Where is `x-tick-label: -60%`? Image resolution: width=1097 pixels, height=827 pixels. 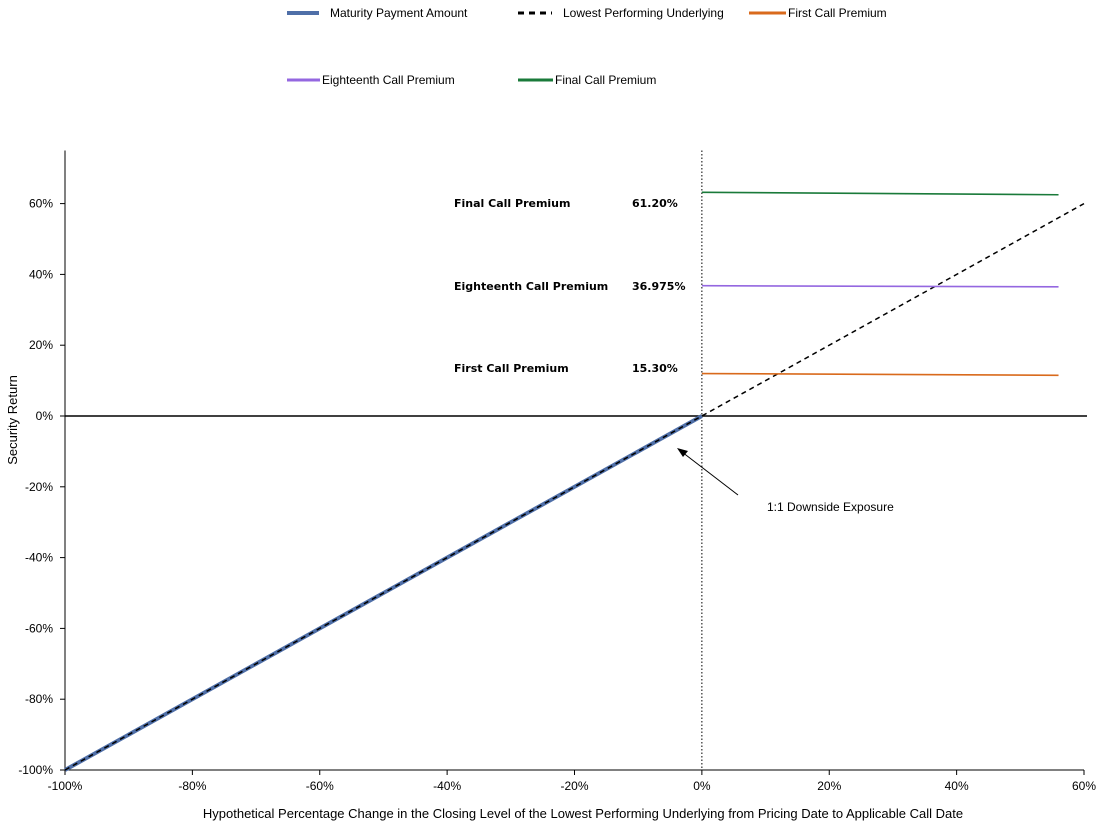 x-tick-label: -60% is located at coordinates (320, 786).